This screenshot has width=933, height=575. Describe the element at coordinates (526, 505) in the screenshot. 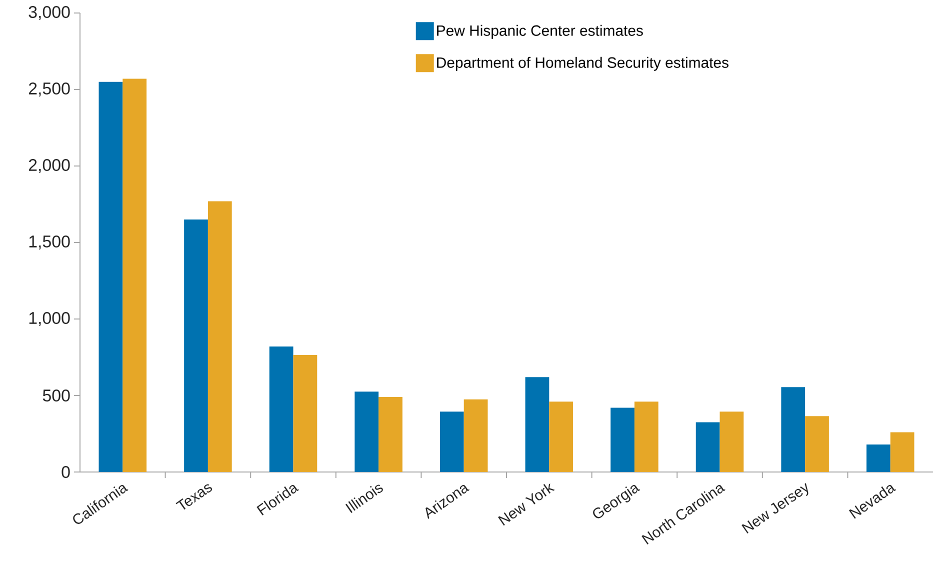

I see `x-tick-label: New York` at that location.